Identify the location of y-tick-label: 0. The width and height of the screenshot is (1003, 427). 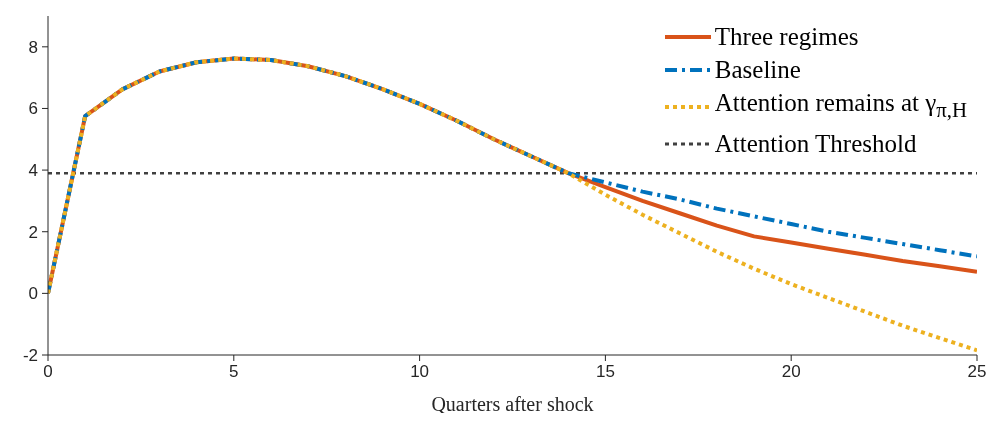
(33, 294).